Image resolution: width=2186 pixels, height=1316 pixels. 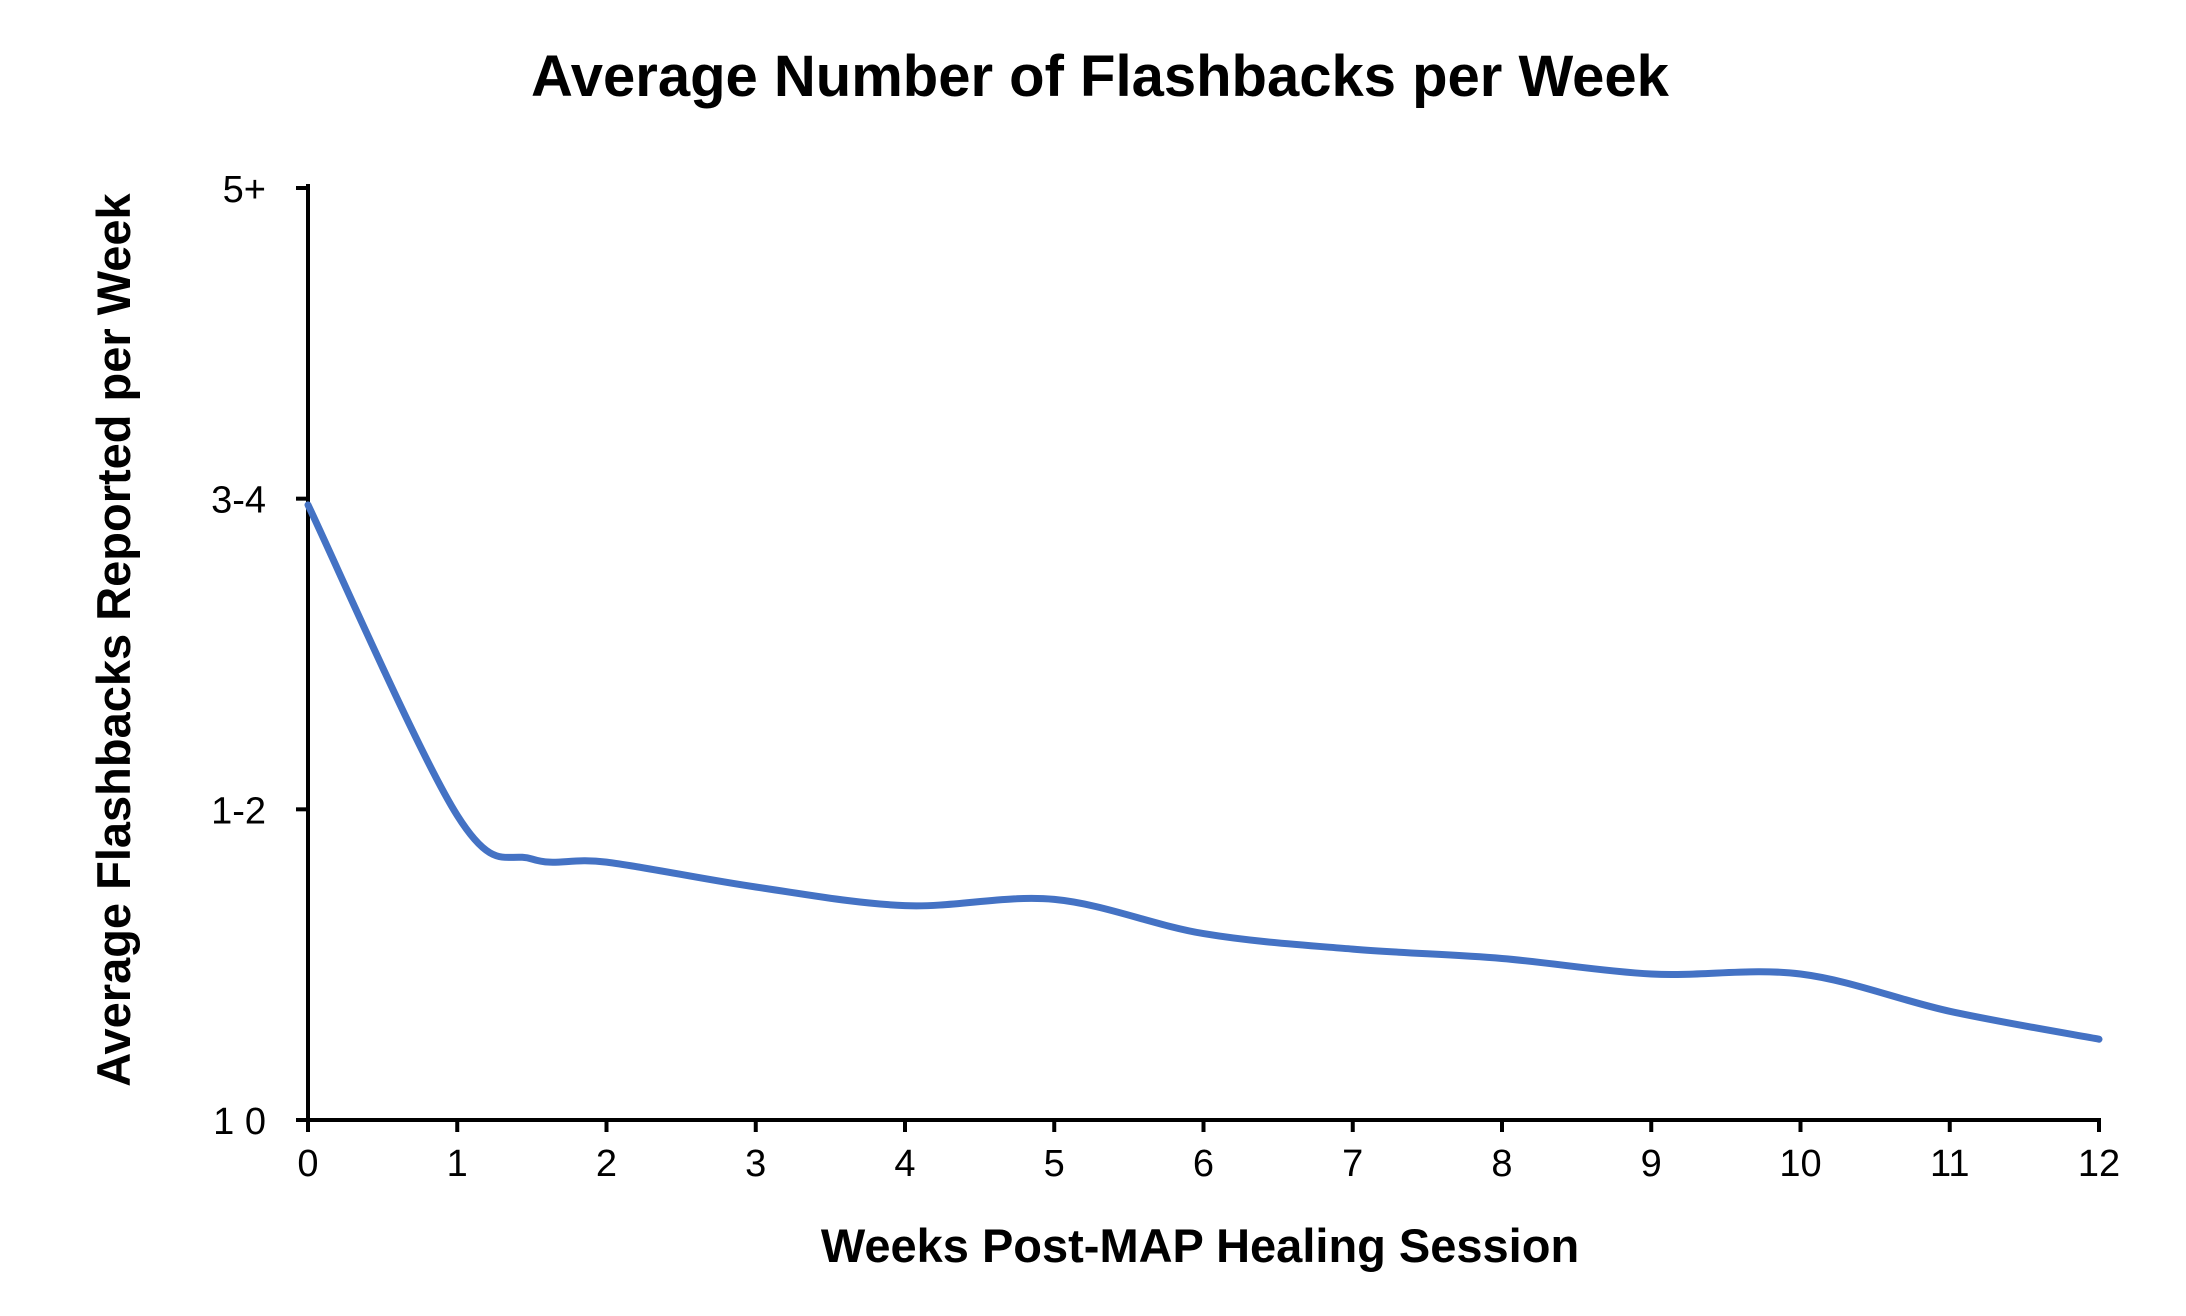 What do you see at coordinates (1352, 1164) in the screenshot?
I see `x-tick-label: 7` at bounding box center [1352, 1164].